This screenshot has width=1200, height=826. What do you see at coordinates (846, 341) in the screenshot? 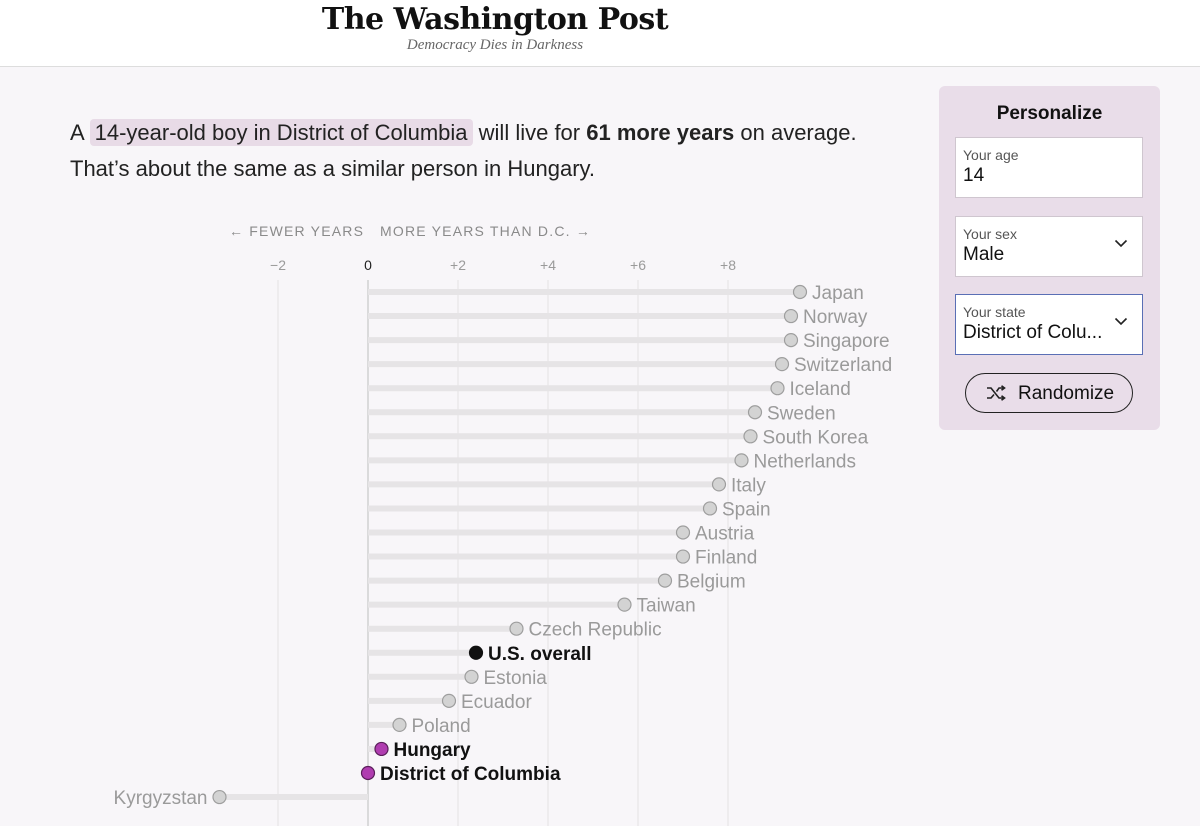
I see `point-label: Singapore` at bounding box center [846, 341].